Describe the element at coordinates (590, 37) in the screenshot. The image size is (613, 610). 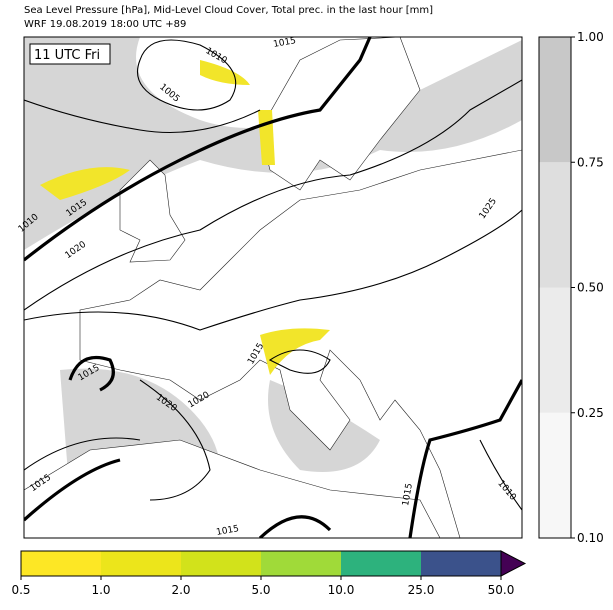
I see `colorbar-tick-label: 1.00` at that location.